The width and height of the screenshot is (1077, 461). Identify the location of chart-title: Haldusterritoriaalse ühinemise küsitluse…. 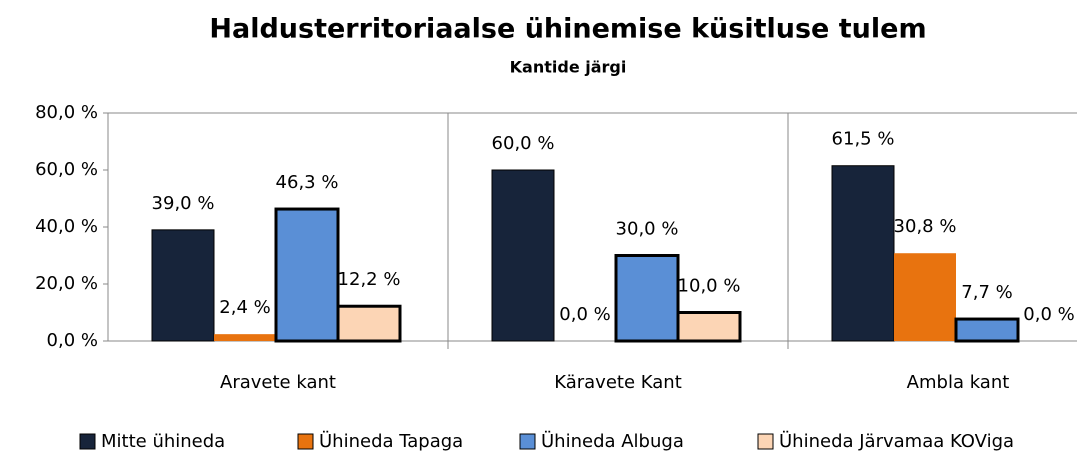
(567, 29).